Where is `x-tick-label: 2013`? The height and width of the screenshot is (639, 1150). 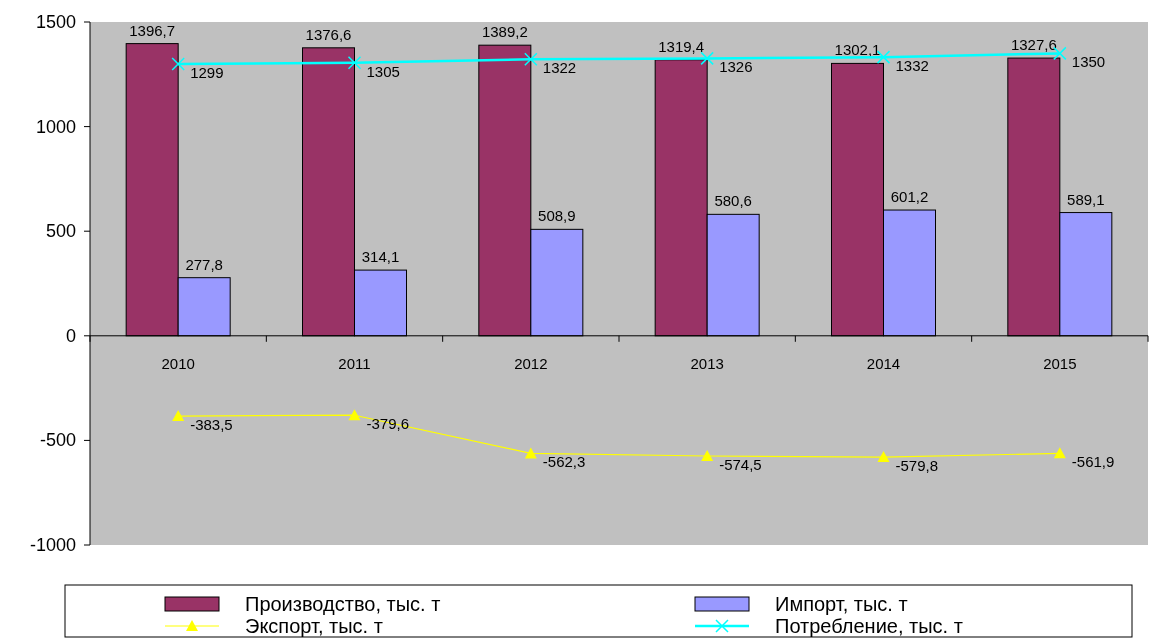 x-tick-label: 2013 is located at coordinates (707, 363).